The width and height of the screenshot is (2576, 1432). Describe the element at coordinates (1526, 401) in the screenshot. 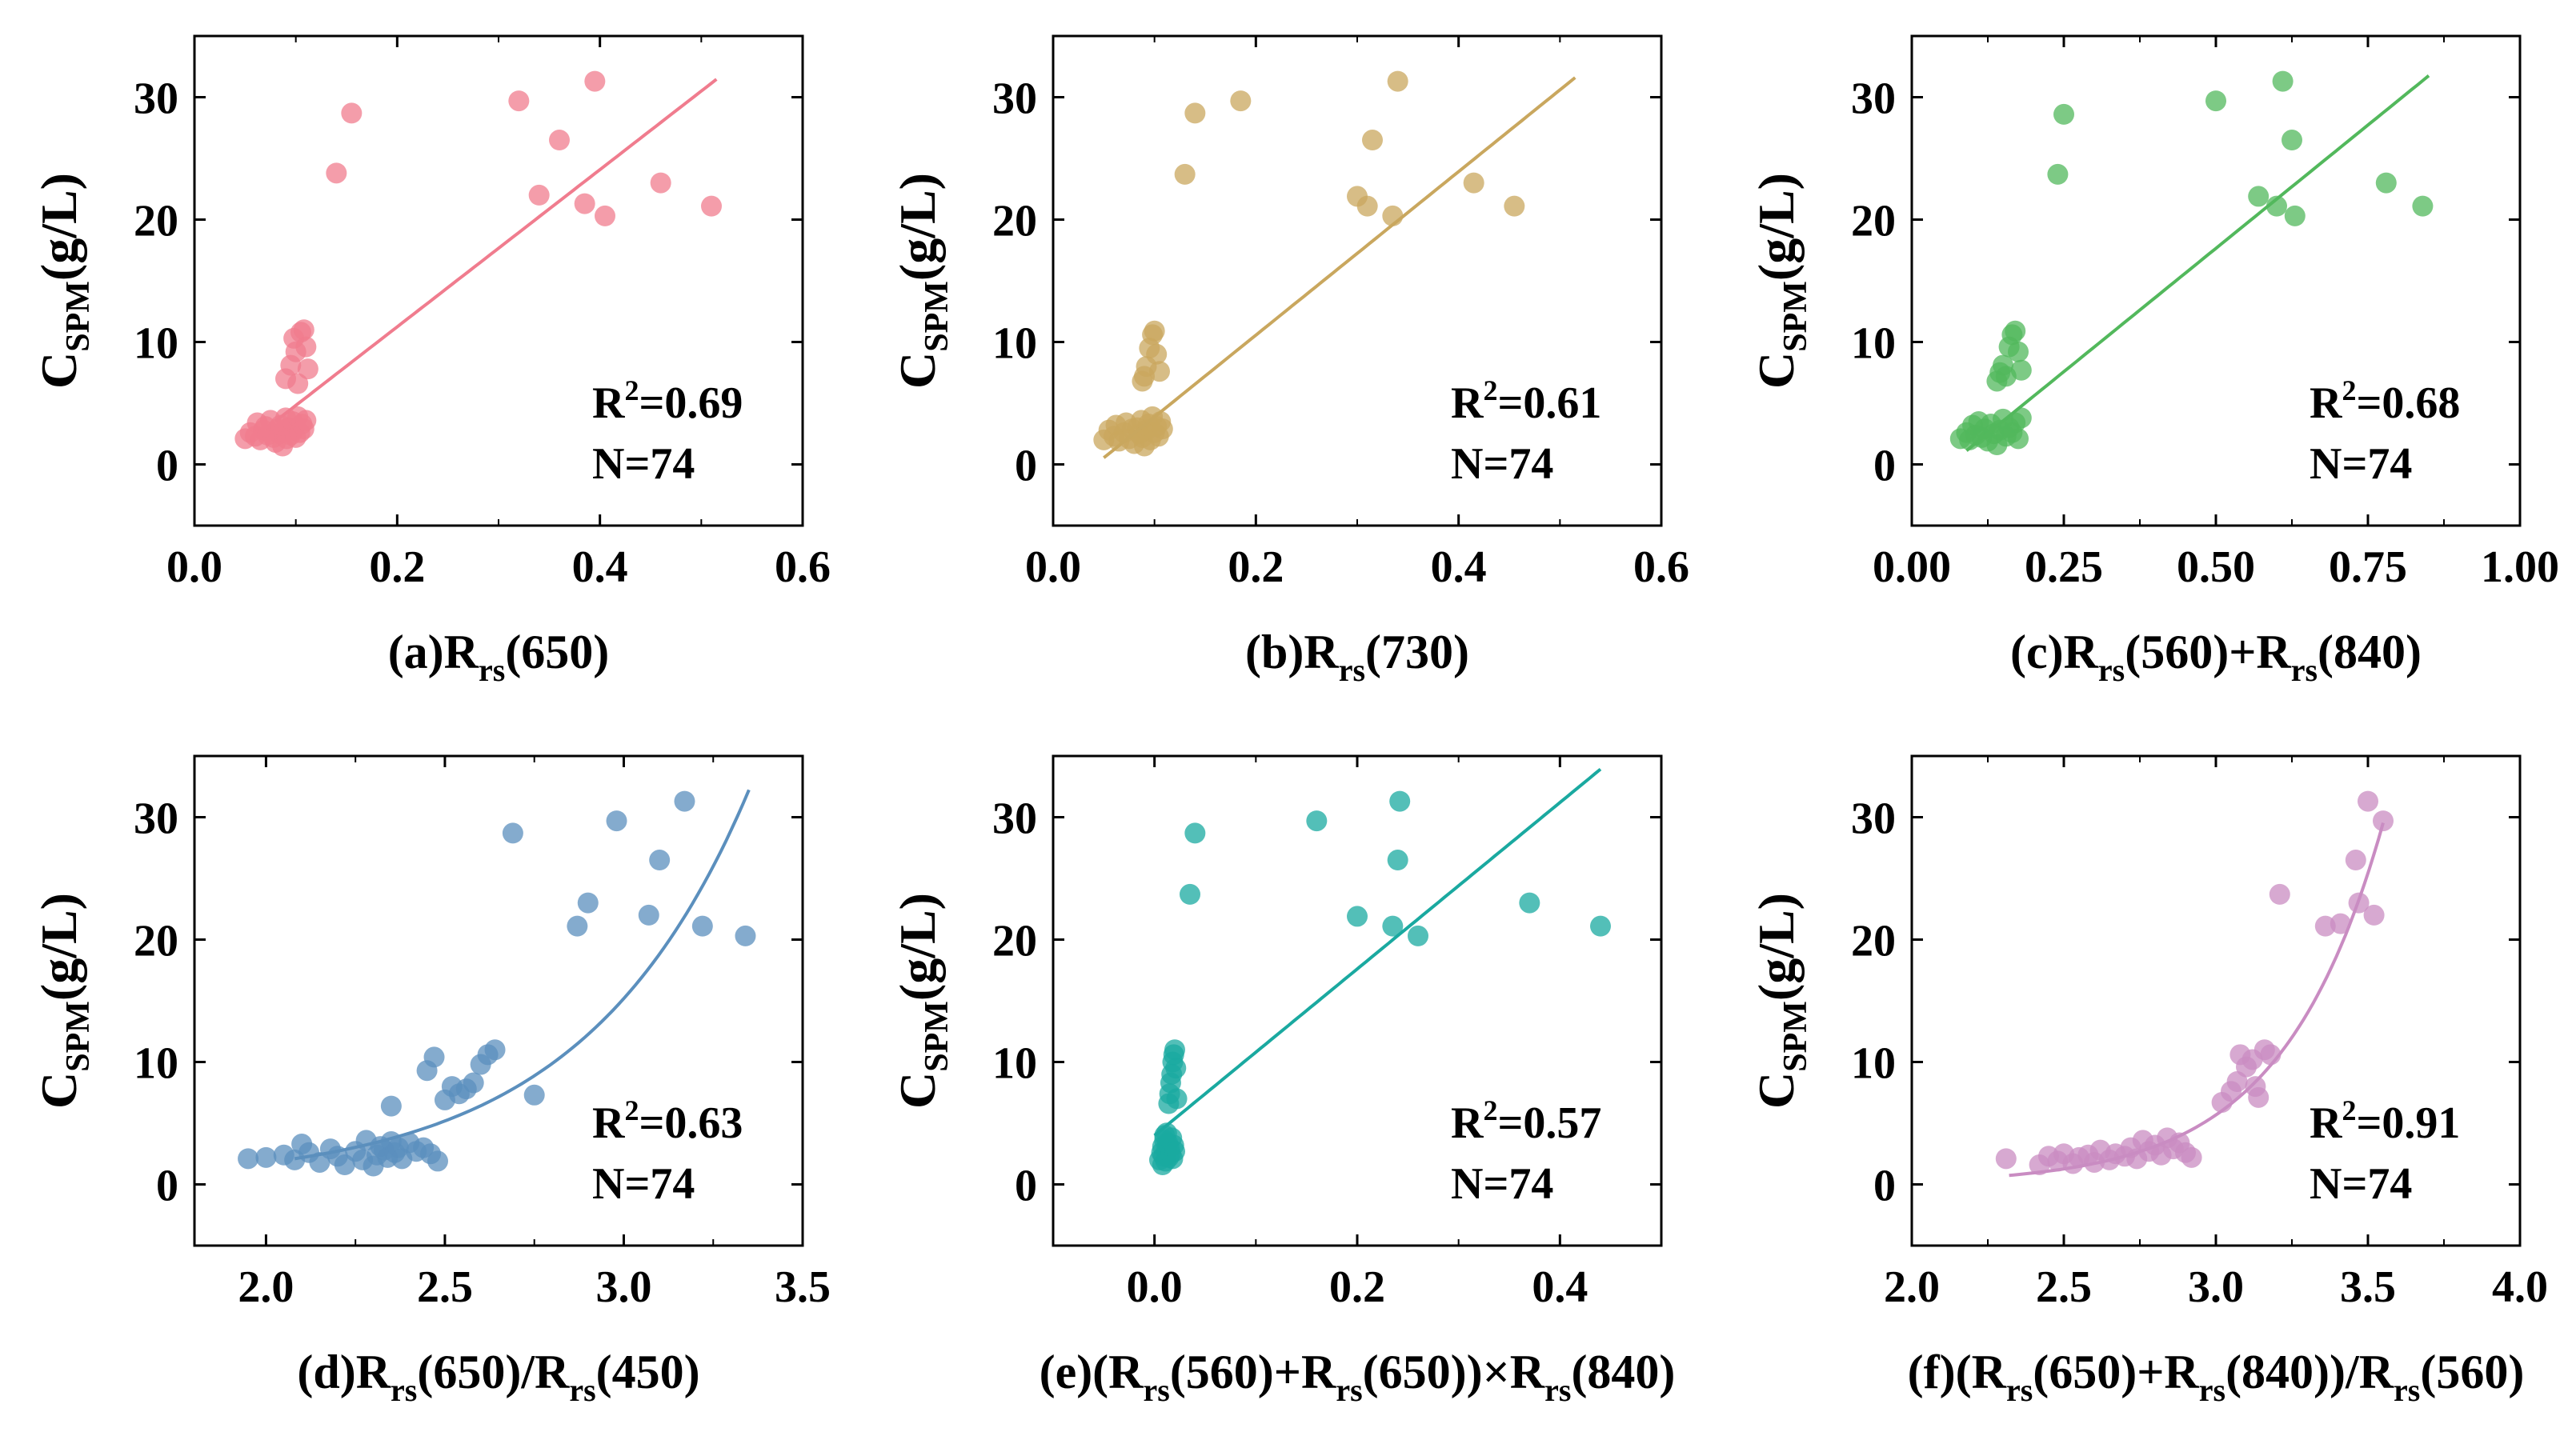

I see `r-squared-label: R2=0.61` at that location.